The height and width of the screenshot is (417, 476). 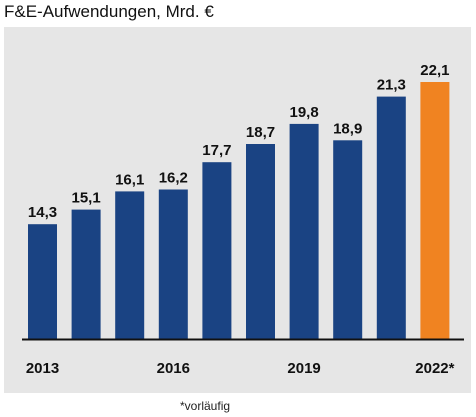 What do you see at coordinates (42, 368) in the screenshot?
I see `x-tick-label: 2013` at bounding box center [42, 368].